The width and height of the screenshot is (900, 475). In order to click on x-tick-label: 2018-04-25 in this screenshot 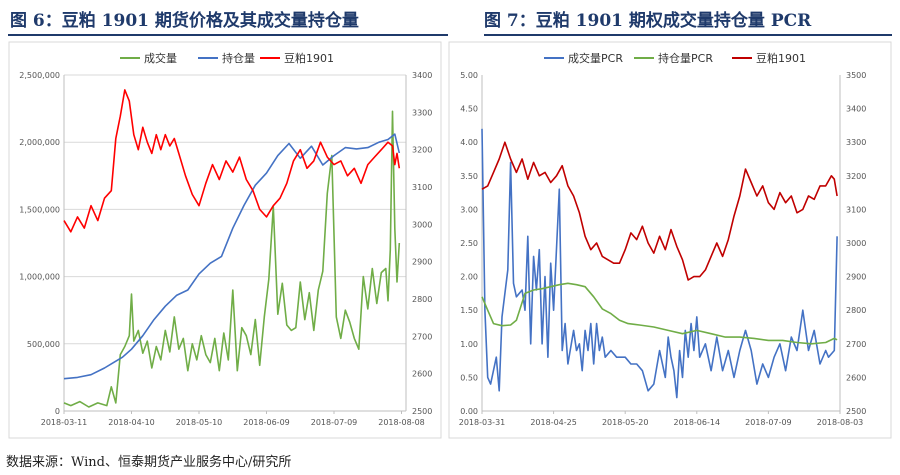, I will do `click(553, 422)`.